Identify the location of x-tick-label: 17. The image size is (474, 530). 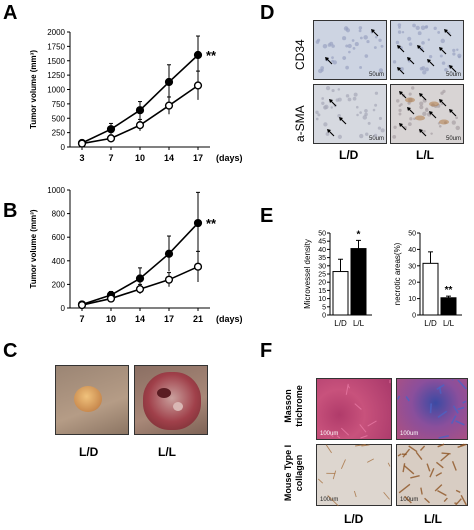
(169, 319).